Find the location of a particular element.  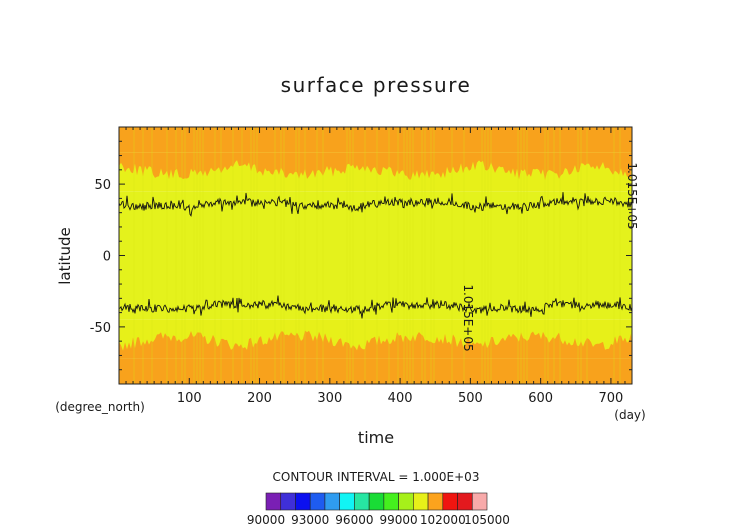

x-tick-label: 600 is located at coordinates (540, 398).